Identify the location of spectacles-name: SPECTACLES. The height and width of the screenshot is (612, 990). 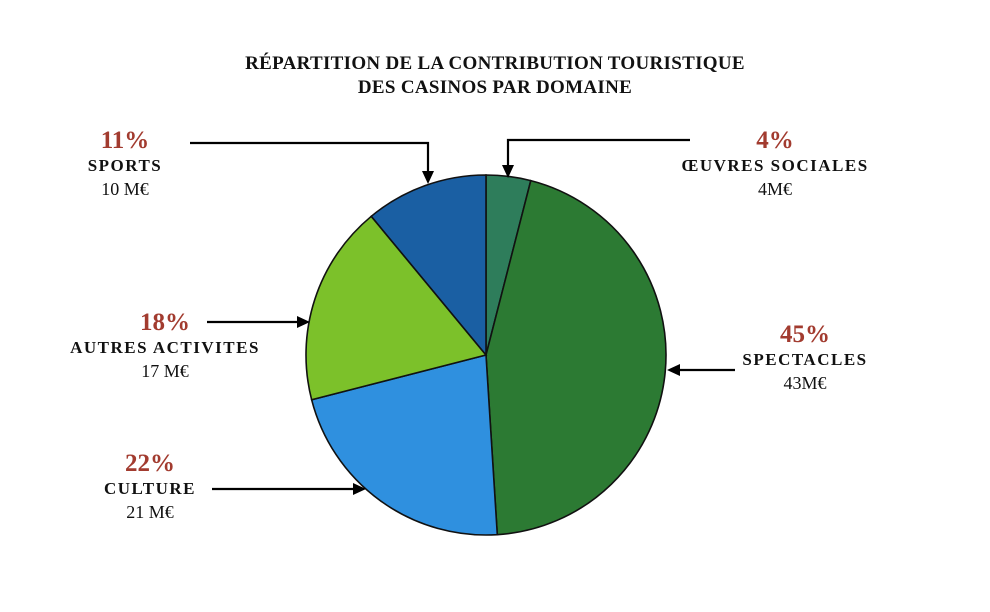
(805, 359).